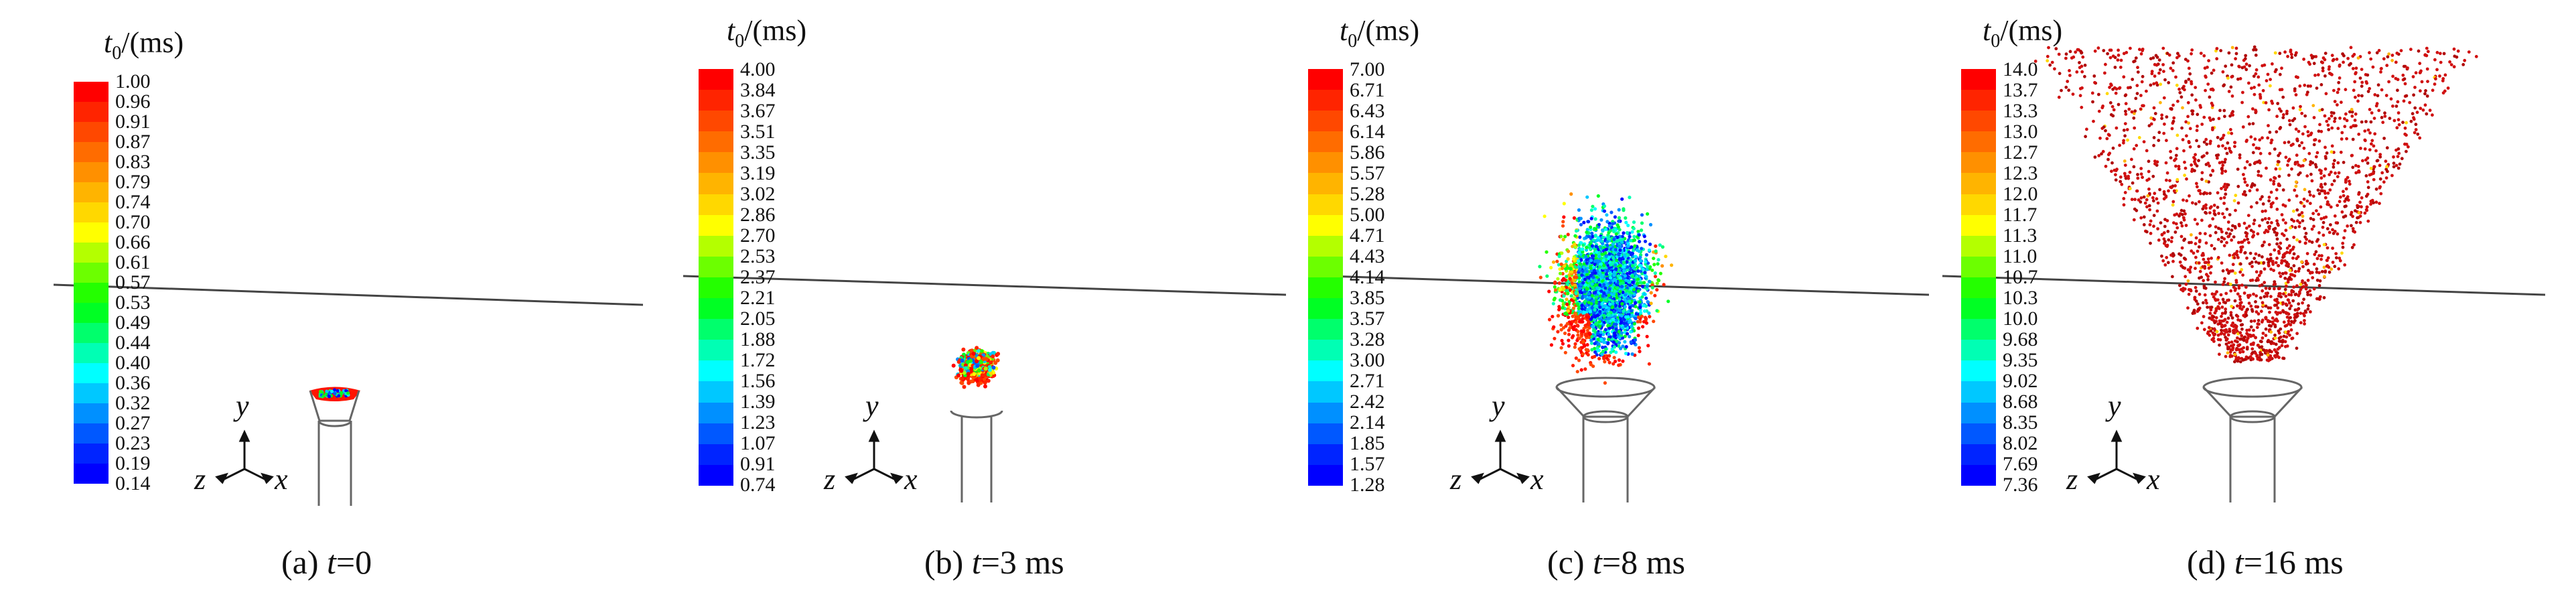 The height and width of the screenshot is (609, 2576). I want to click on colorbar-tick-label: 1.00, so click(133, 81).